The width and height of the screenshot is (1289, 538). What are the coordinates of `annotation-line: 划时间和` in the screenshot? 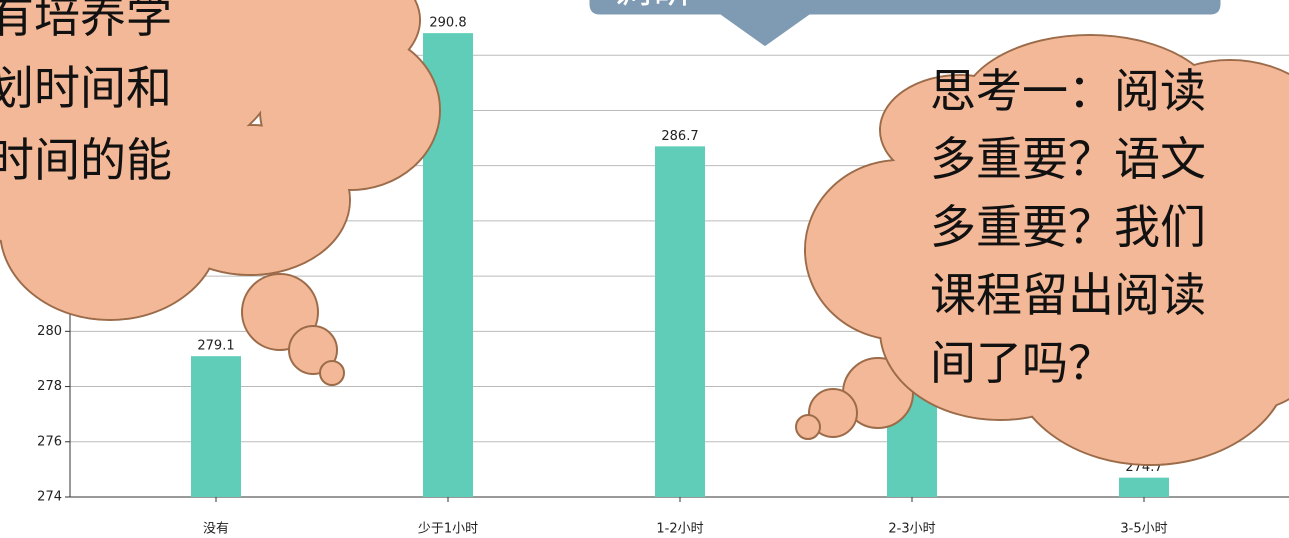 It's located at (86, 88).